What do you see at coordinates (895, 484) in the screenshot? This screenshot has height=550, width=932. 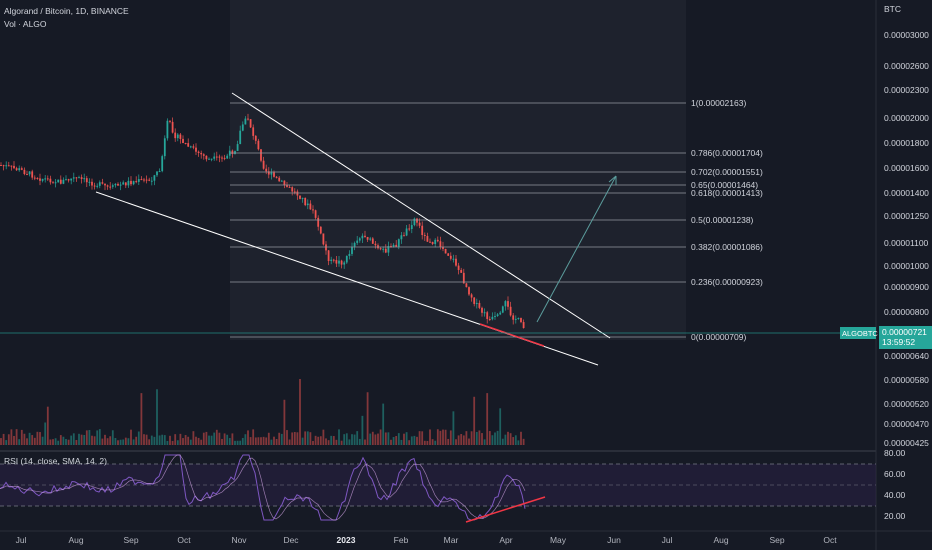 I see `rsi-axis: 80.00 60.00 40.00 20.00` at bounding box center [895, 484].